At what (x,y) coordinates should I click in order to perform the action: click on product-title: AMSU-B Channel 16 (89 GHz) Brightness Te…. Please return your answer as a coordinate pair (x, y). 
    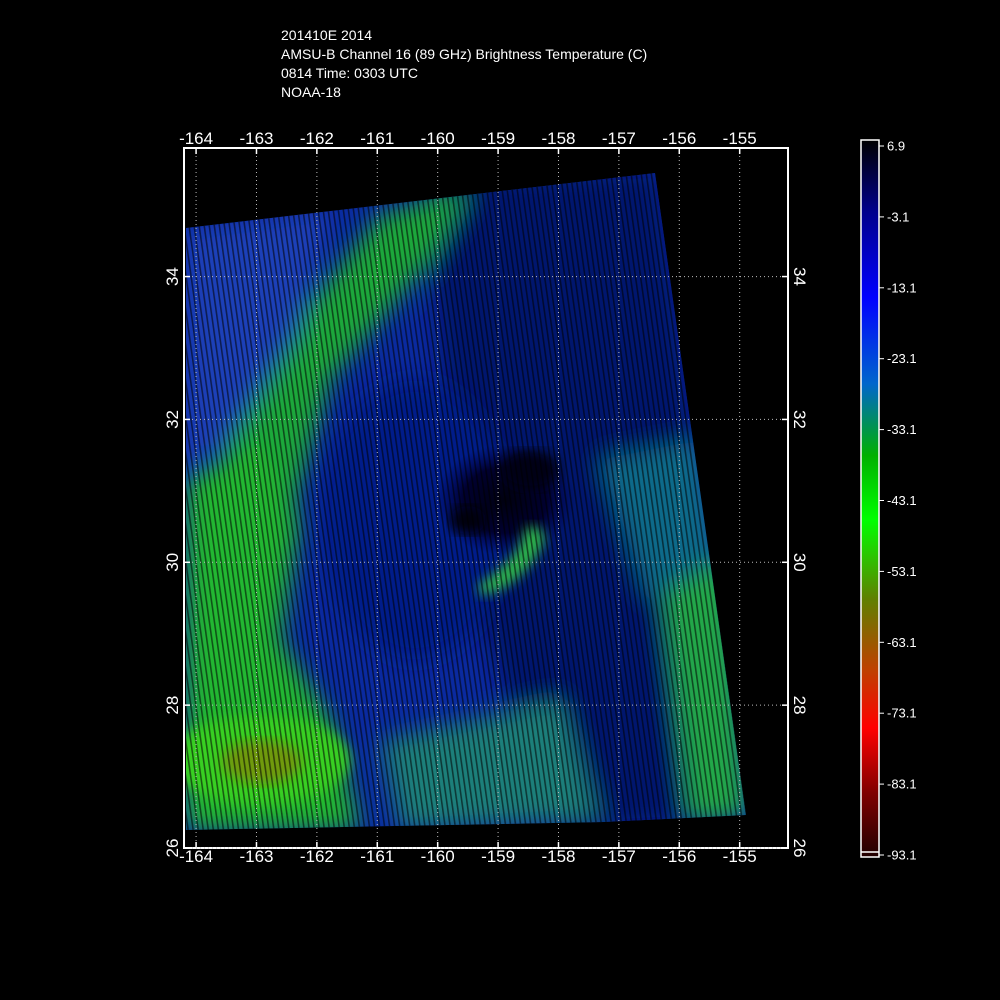
    Looking at the image, I should click on (464, 54).